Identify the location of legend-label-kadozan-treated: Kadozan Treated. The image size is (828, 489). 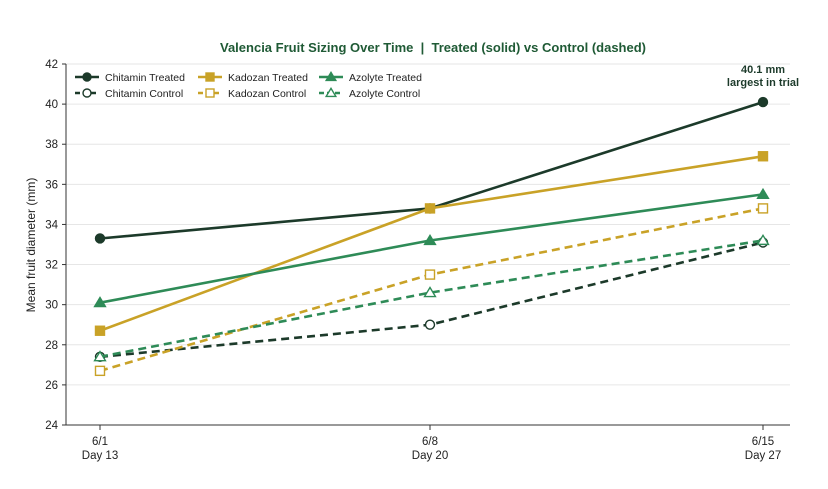
(268, 78).